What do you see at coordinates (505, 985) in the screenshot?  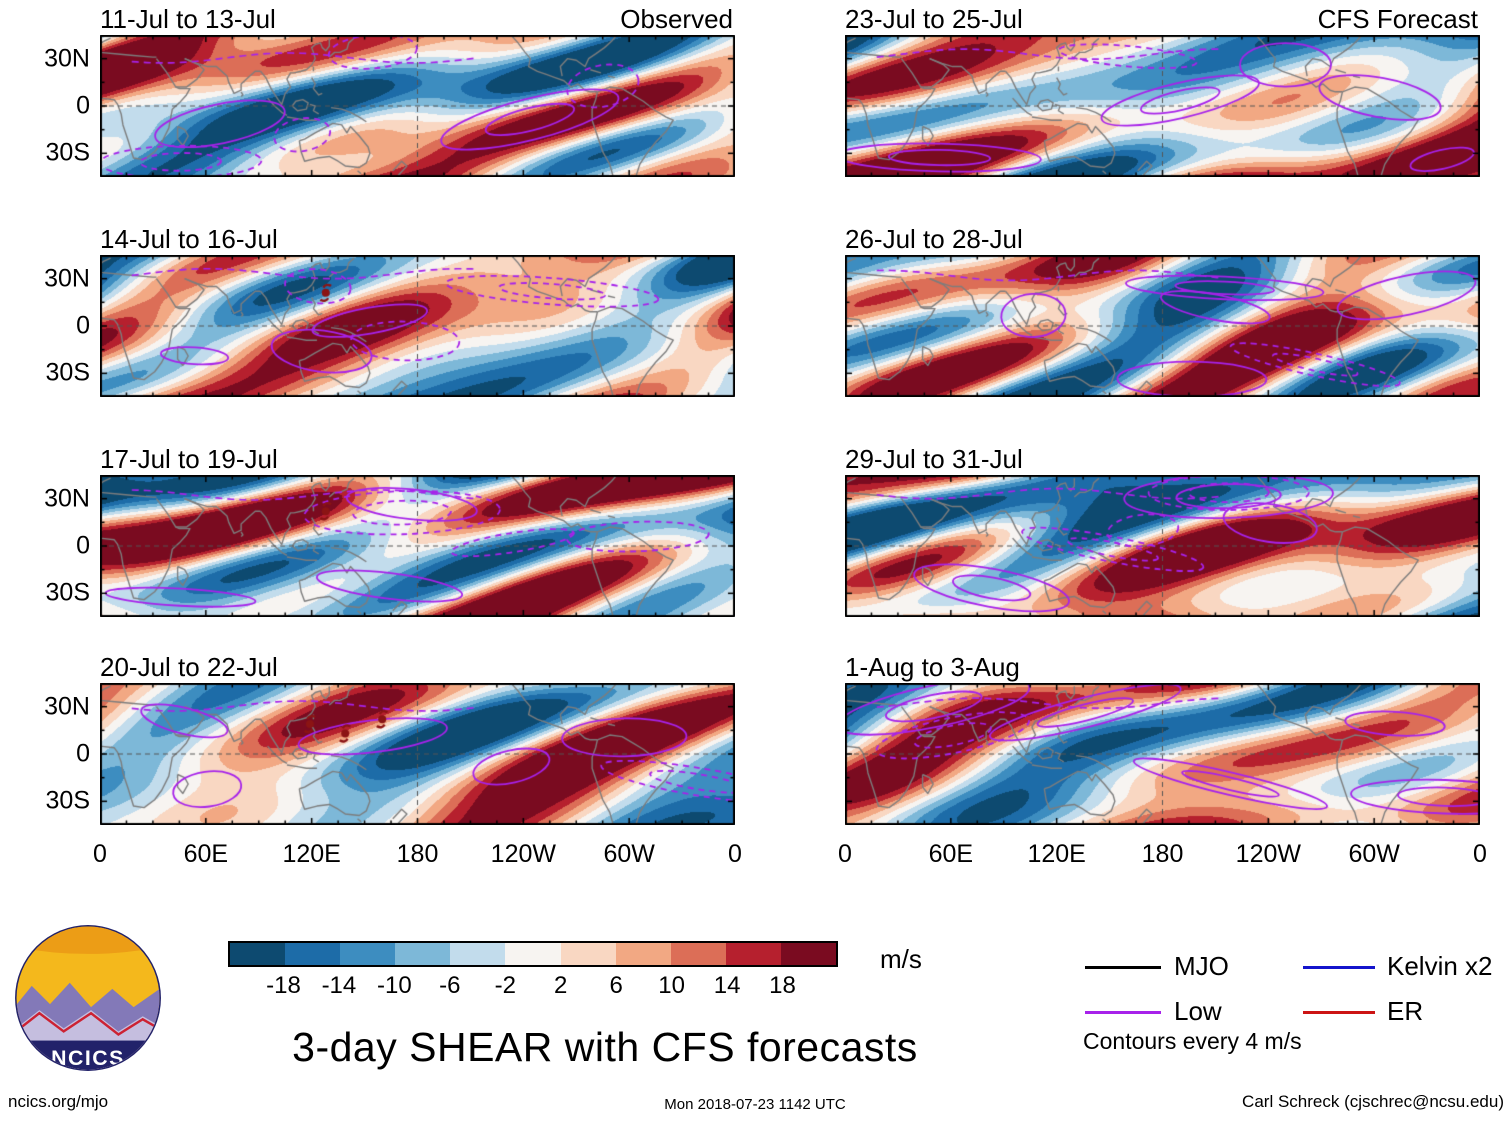 I see `colorbar-tick-label: -2` at bounding box center [505, 985].